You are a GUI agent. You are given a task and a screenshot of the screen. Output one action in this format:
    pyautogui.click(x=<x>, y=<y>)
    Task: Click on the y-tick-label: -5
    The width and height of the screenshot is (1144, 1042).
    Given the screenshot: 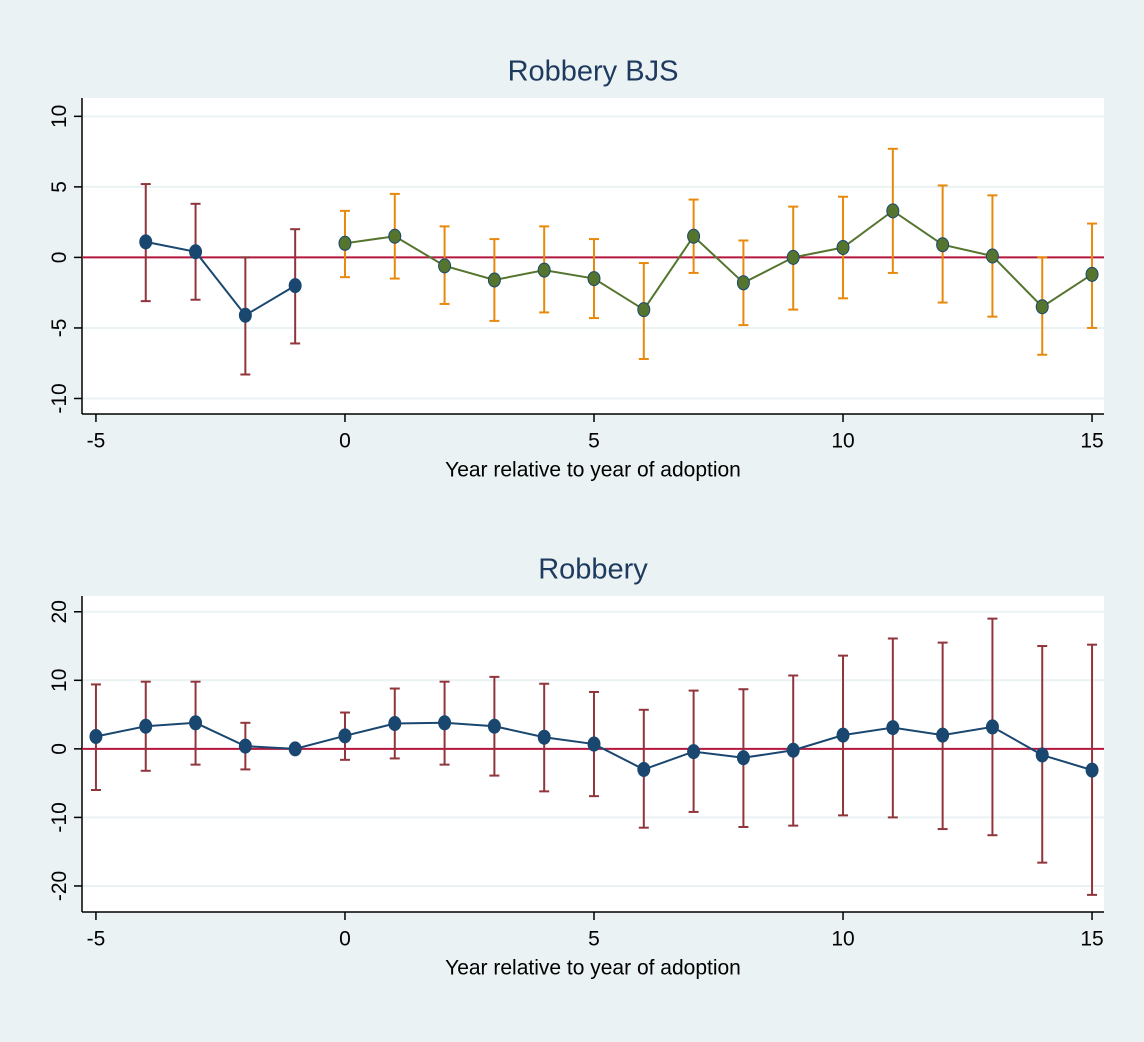 What is the action you would take?
    pyautogui.click(x=59, y=328)
    